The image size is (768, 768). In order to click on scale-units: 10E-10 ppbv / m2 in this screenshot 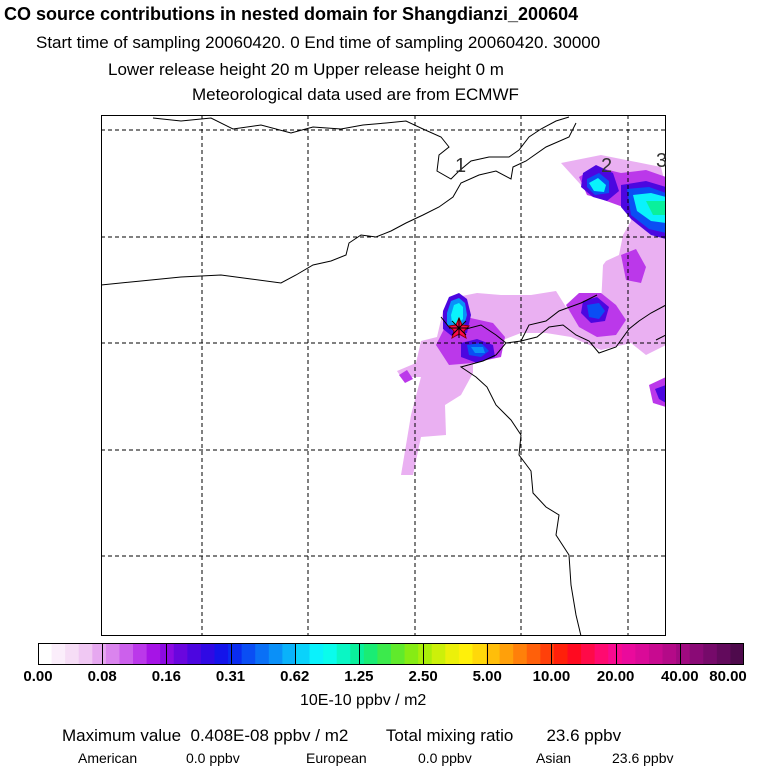, I will do `click(363, 700)`.